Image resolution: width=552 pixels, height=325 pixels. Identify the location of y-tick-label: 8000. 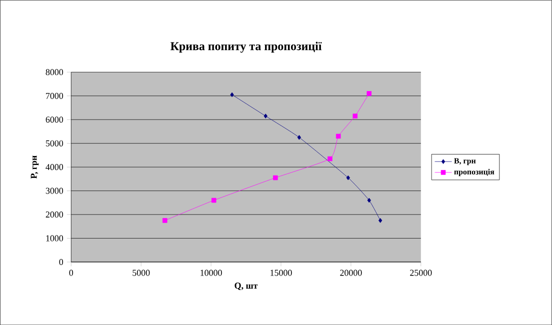
(55, 72).